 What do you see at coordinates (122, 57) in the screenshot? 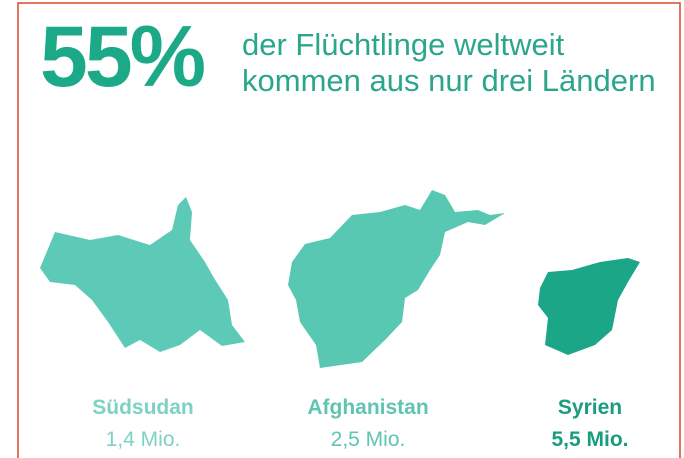
I see `headline-percentage: 55%` at bounding box center [122, 57].